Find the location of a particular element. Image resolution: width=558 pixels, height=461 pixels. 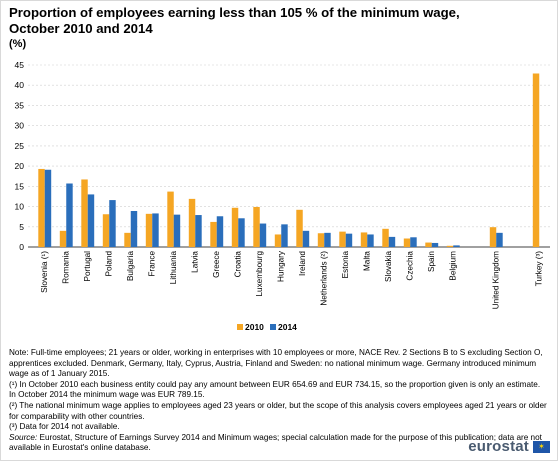

y-tick-label: 20 is located at coordinates (20, 166).